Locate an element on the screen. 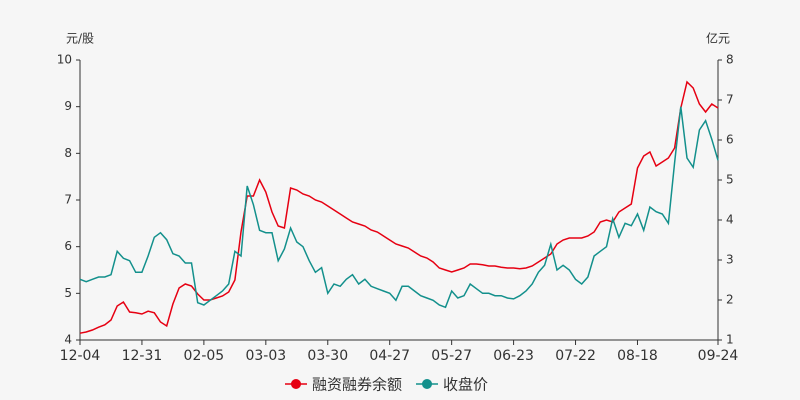  y2-tick-label: 8 is located at coordinates (730, 60).